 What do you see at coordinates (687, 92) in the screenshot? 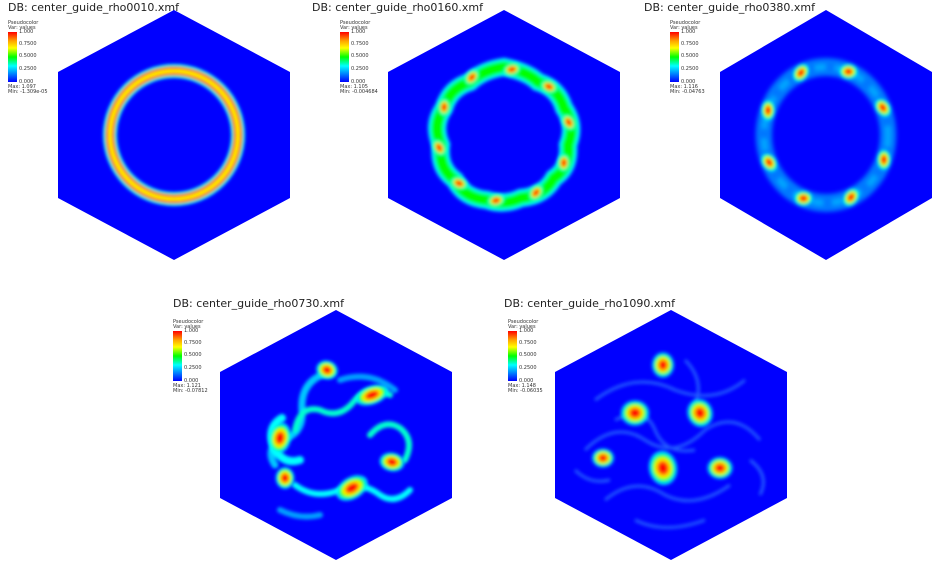
I see `min-value: Min: -0.04763` at bounding box center [687, 92].